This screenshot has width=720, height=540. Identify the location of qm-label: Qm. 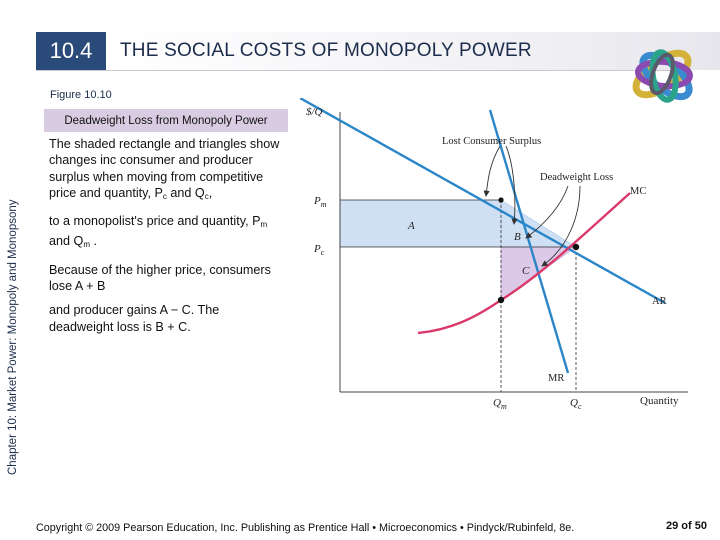
(500, 404).